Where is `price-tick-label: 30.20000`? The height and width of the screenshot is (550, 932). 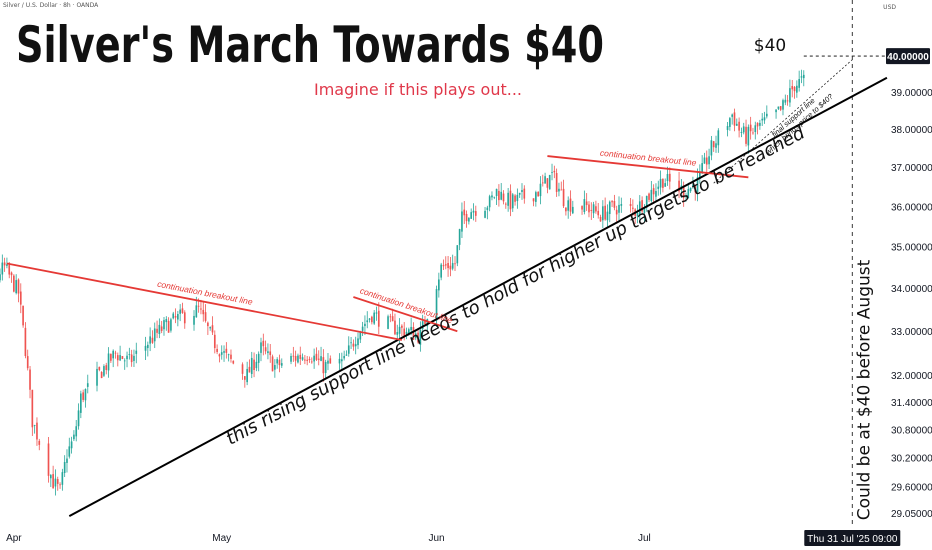
price-tick-label: 30.20000 is located at coordinates (911, 459).